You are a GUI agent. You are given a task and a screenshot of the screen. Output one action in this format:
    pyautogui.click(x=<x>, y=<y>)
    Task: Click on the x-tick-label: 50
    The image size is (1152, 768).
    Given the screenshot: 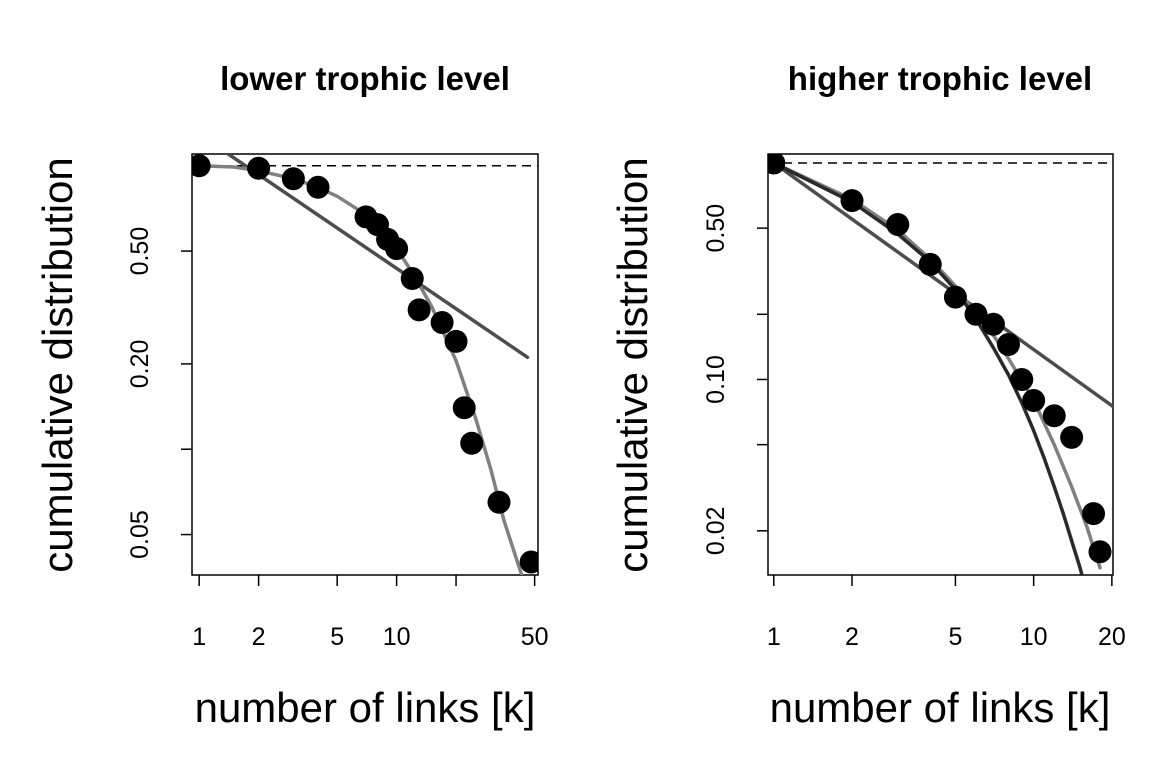 What is the action you would take?
    pyautogui.click(x=535, y=637)
    